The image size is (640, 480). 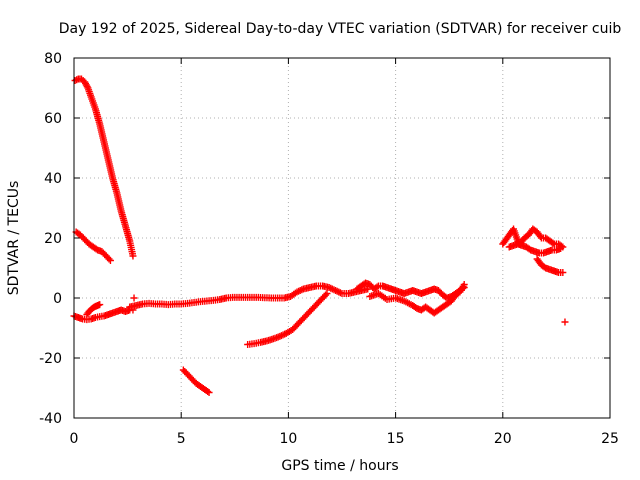 I want to click on y-tick-label: 0, so click(x=57, y=299).